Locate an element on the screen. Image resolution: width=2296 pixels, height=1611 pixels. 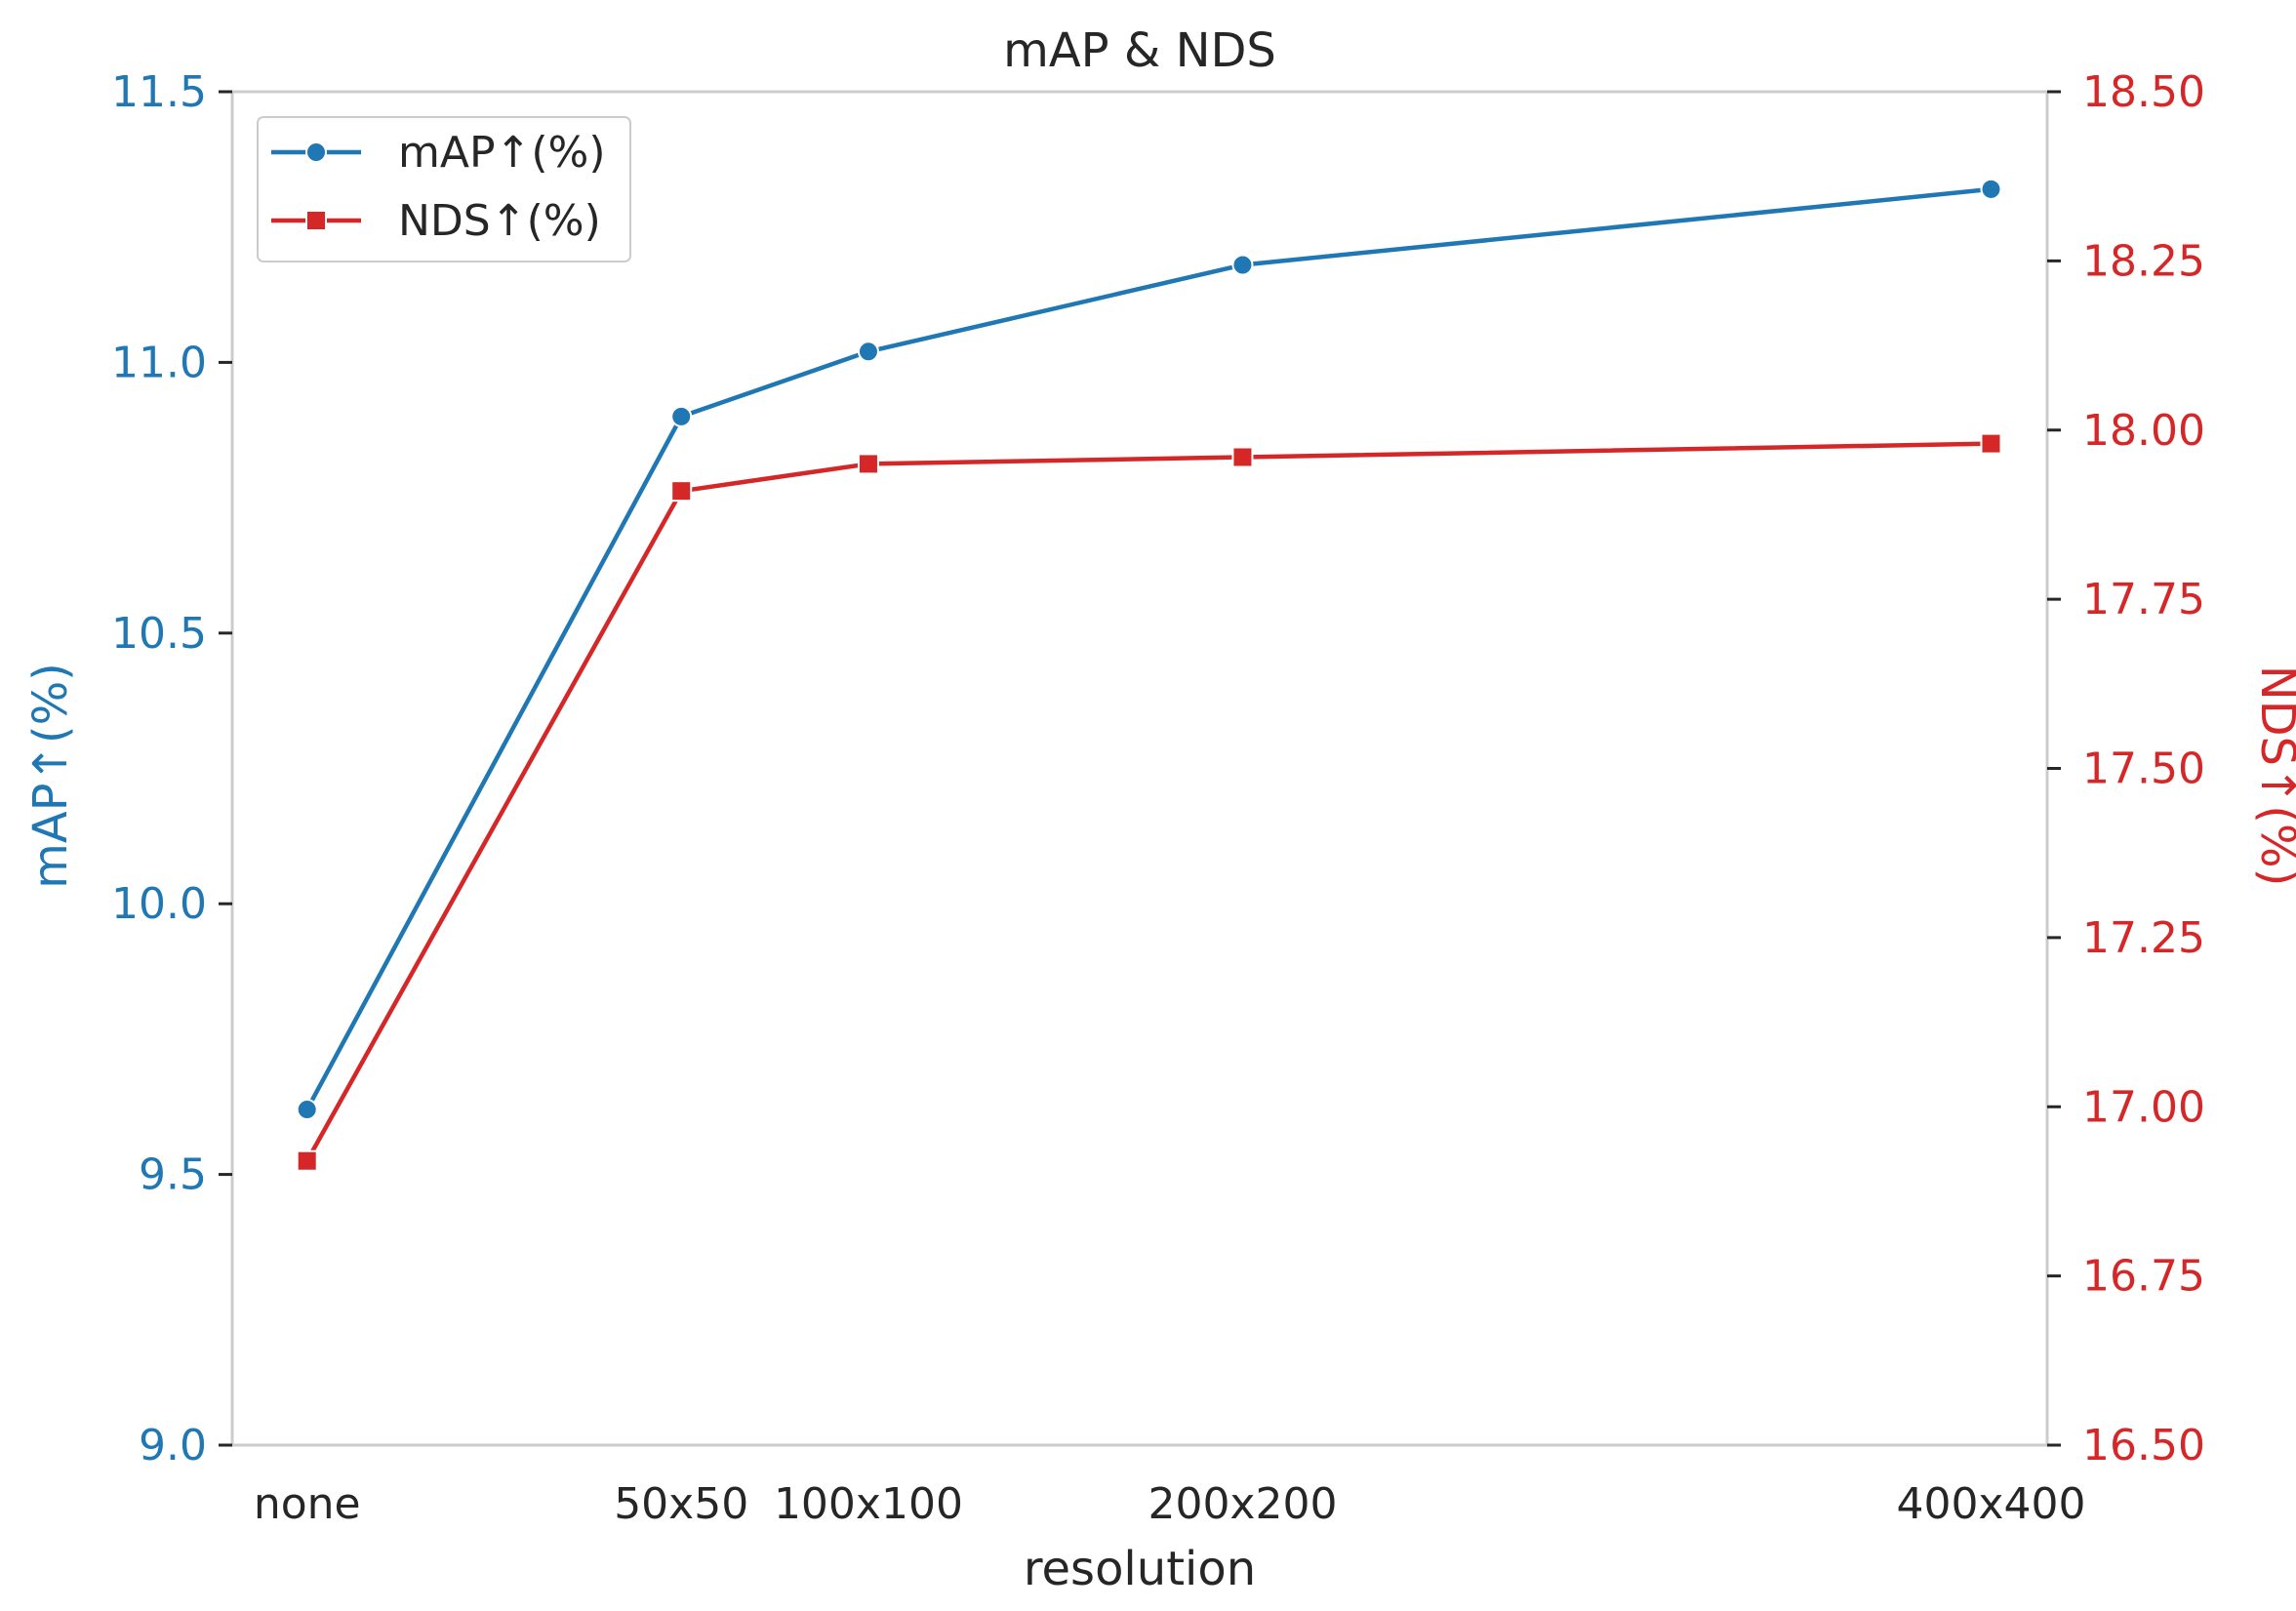
right-y-tick-label: 16.50 is located at coordinates (2143, 1445).